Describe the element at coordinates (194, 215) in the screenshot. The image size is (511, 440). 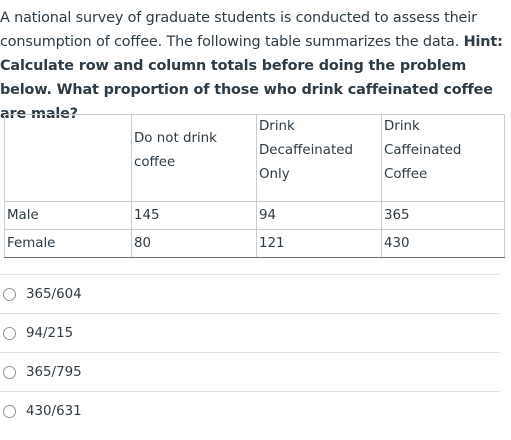
I see `table-cell: 145` at that location.